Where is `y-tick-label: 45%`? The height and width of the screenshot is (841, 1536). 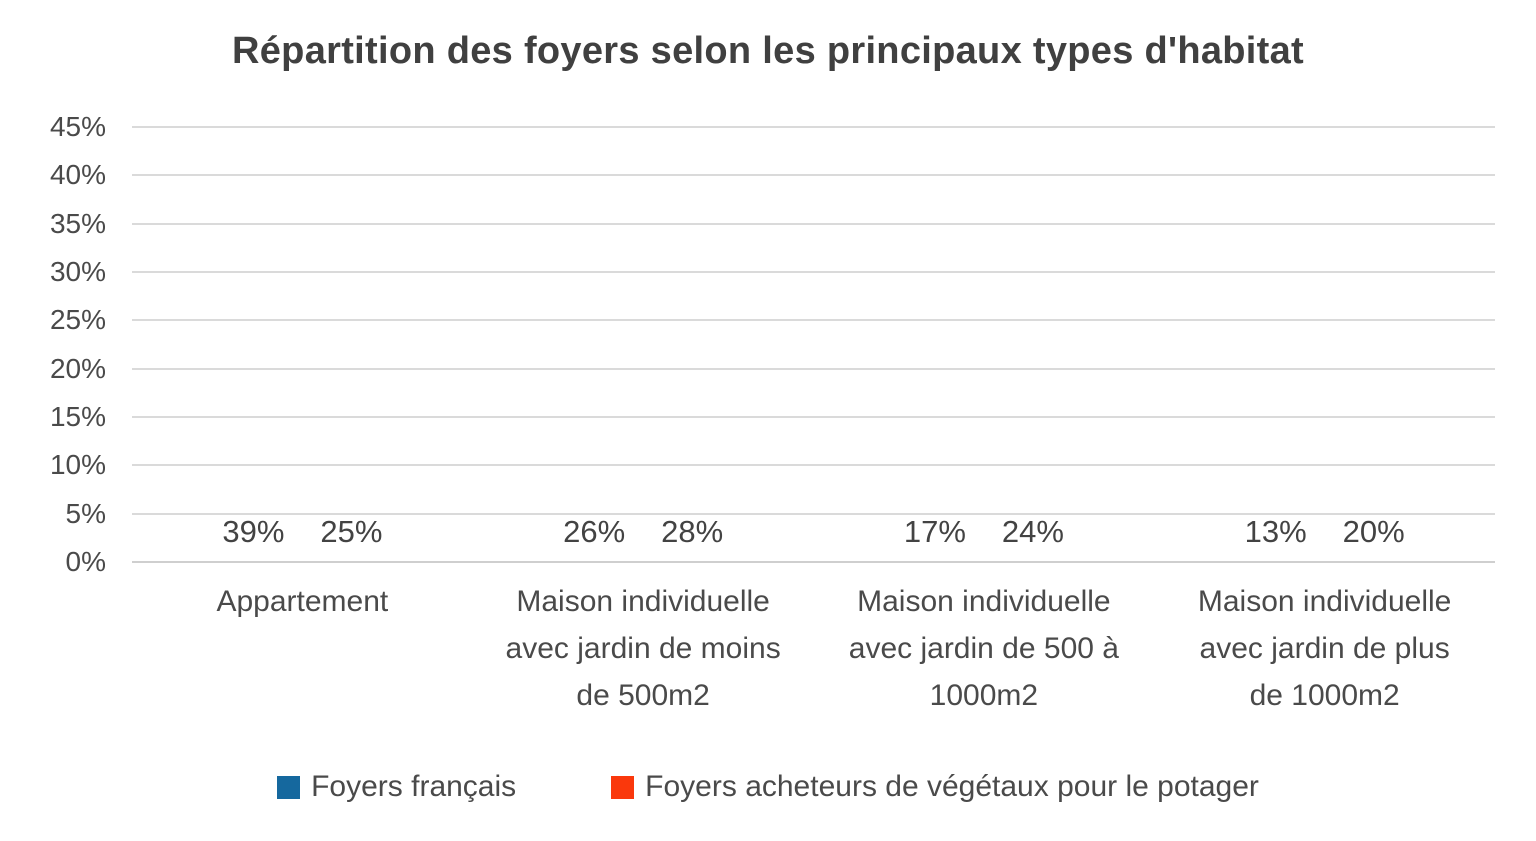 y-tick-label: 45% is located at coordinates (77, 126).